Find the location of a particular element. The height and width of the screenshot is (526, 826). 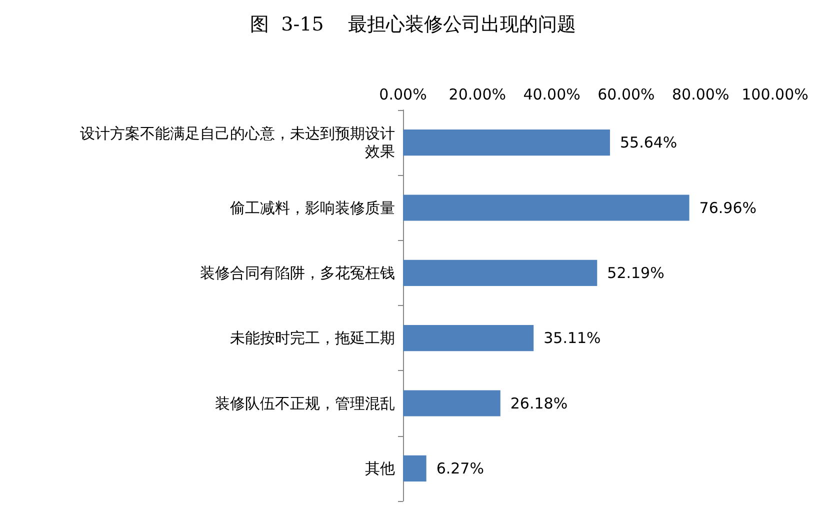

x-tick-label: 40.00% is located at coordinates (551, 95).